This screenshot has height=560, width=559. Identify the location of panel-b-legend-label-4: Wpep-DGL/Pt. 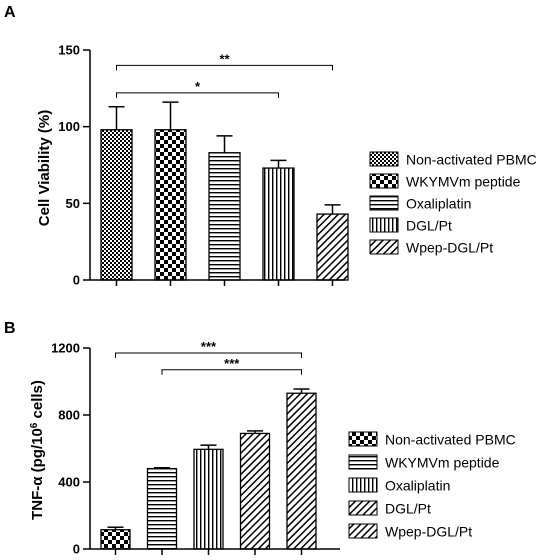
(428, 532).